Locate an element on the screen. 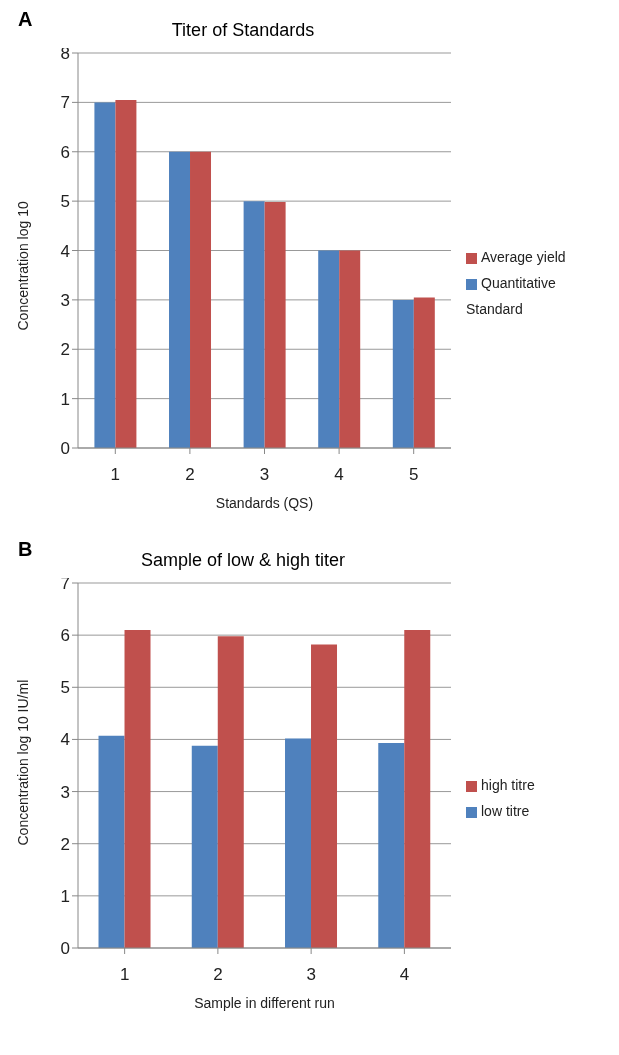 This screenshot has height=1055, width=619. chart-title: Titer of Standards is located at coordinates (243, 30).